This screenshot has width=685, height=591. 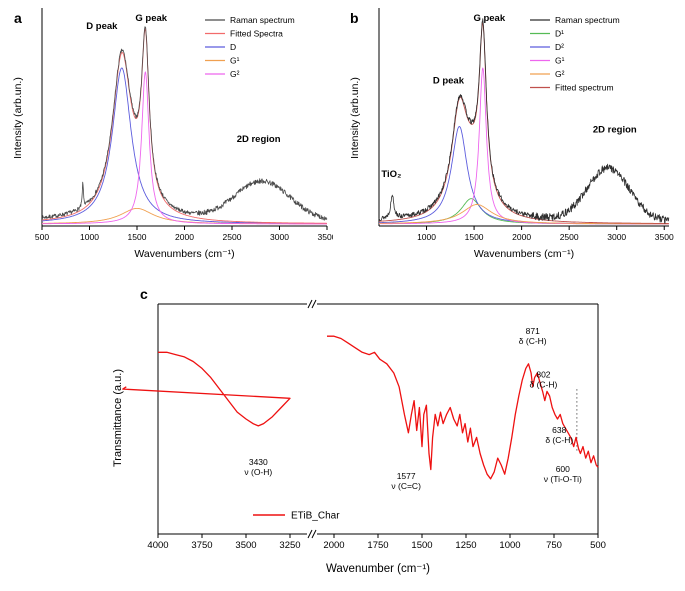 I want to click on legend-item-label: ETiB_Char, so click(x=315, y=516).